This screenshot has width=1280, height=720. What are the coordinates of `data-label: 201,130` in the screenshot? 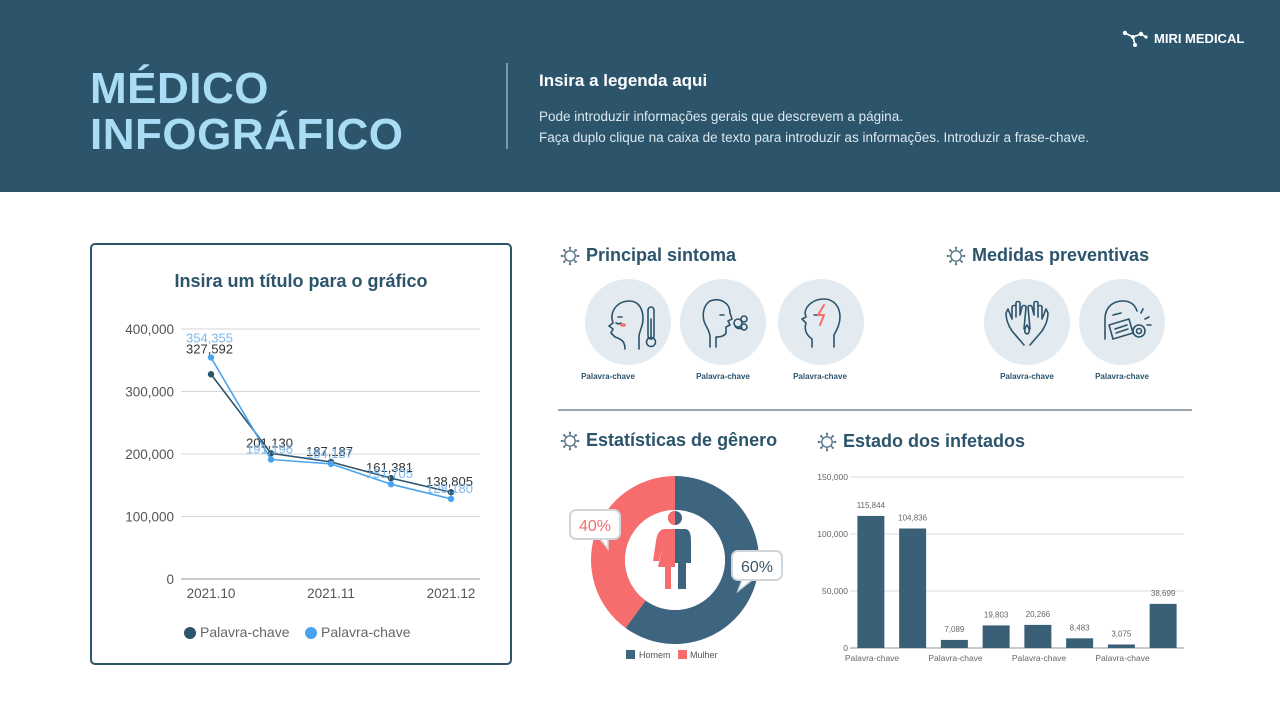 It's located at (269, 442).